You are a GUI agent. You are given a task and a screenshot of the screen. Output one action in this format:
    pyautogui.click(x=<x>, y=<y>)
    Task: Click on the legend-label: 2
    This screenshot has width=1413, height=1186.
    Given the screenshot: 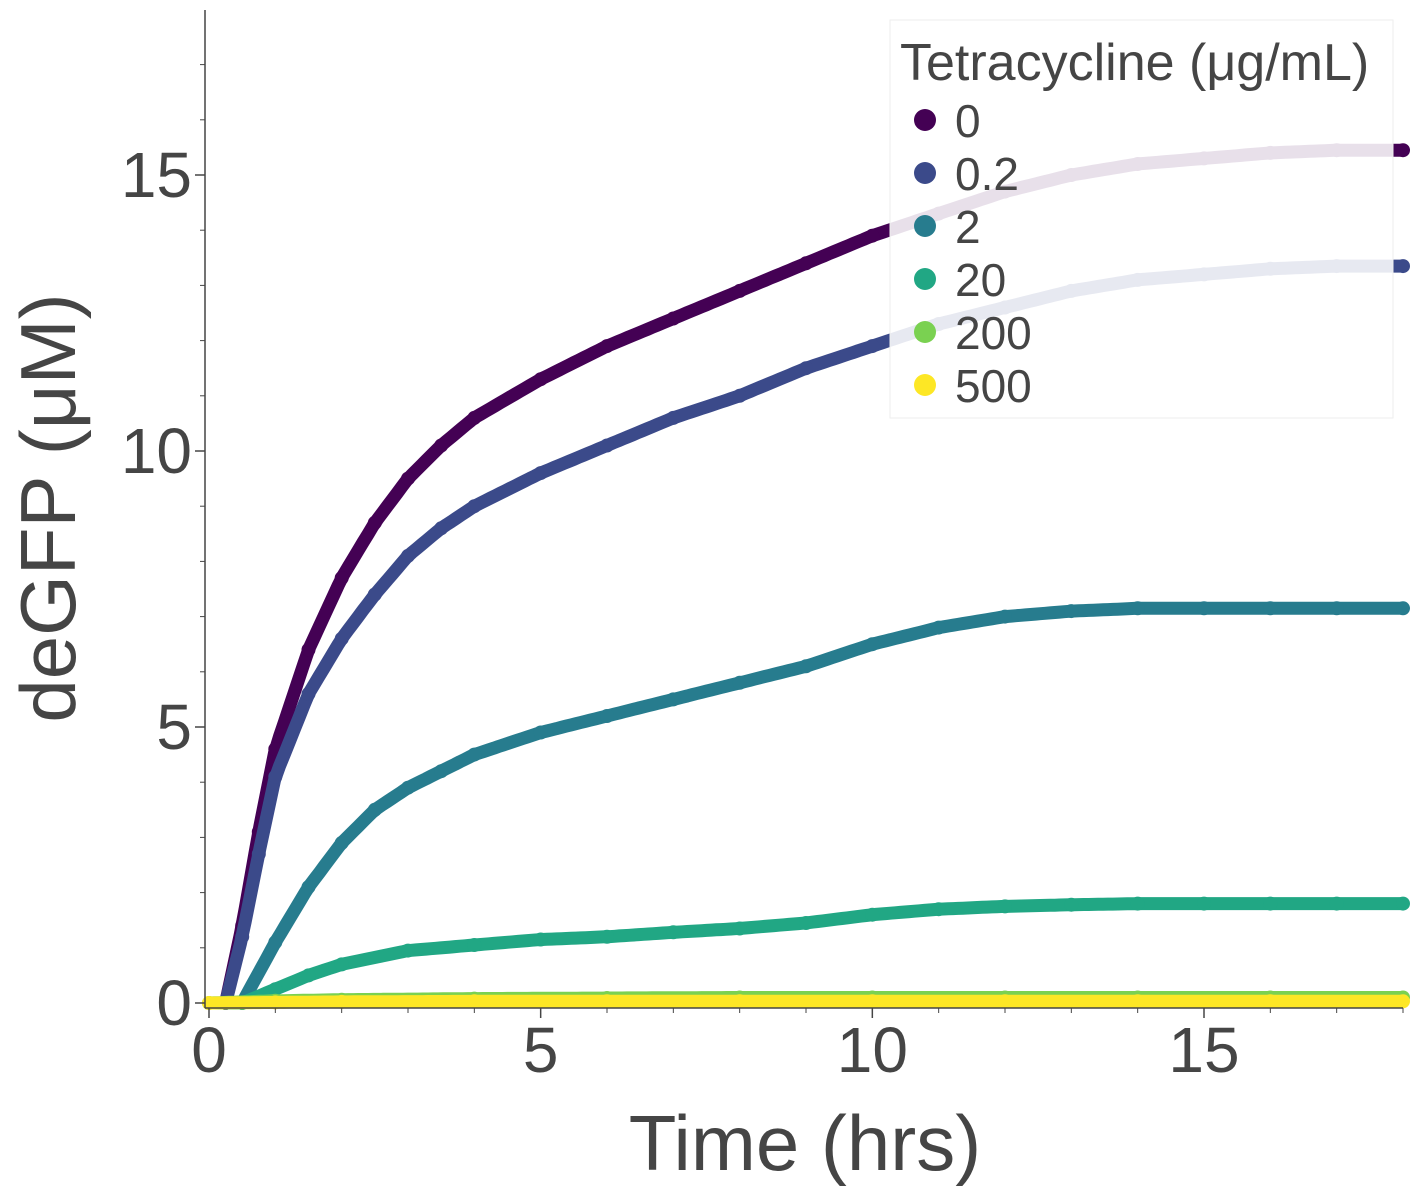 What is the action you would take?
    pyautogui.click(x=968, y=227)
    